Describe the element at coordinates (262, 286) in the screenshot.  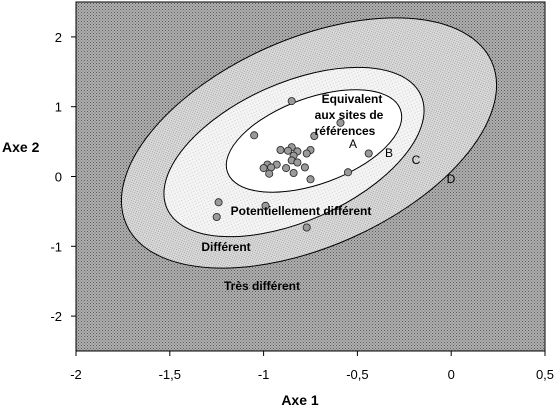
I see `zone-d-label: Très différent` at that location.